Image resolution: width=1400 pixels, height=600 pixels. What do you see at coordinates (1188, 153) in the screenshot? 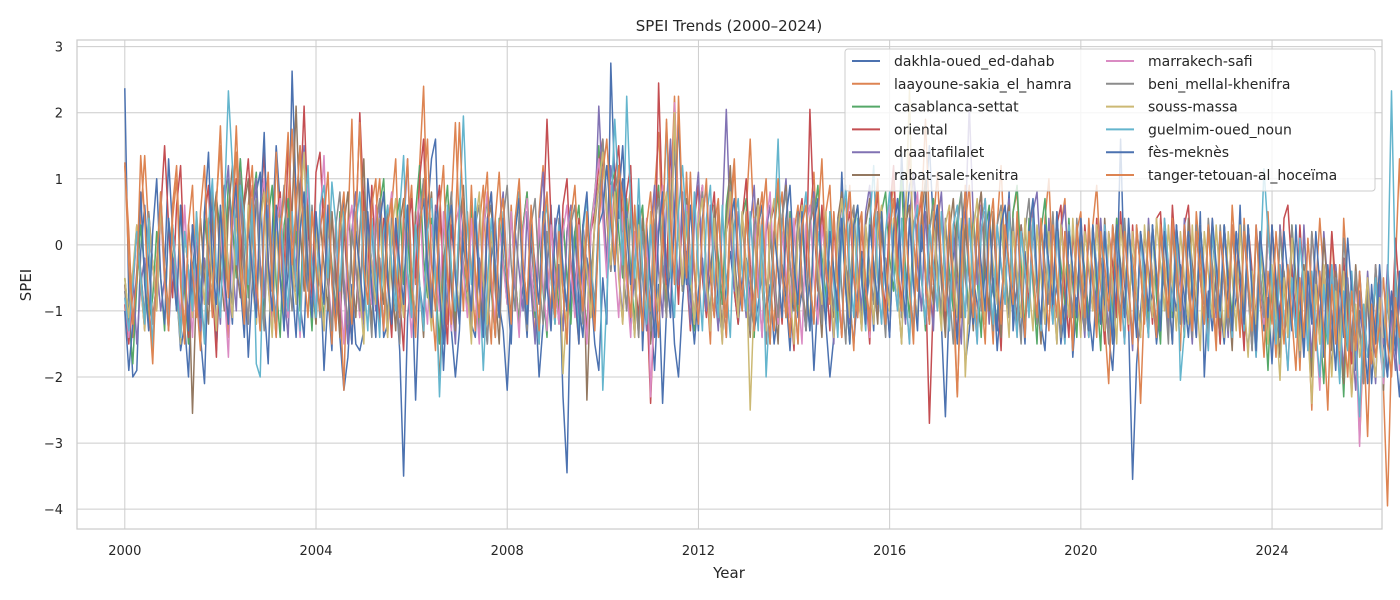
I see `legend-label: fès-meknès` at bounding box center [1188, 153].